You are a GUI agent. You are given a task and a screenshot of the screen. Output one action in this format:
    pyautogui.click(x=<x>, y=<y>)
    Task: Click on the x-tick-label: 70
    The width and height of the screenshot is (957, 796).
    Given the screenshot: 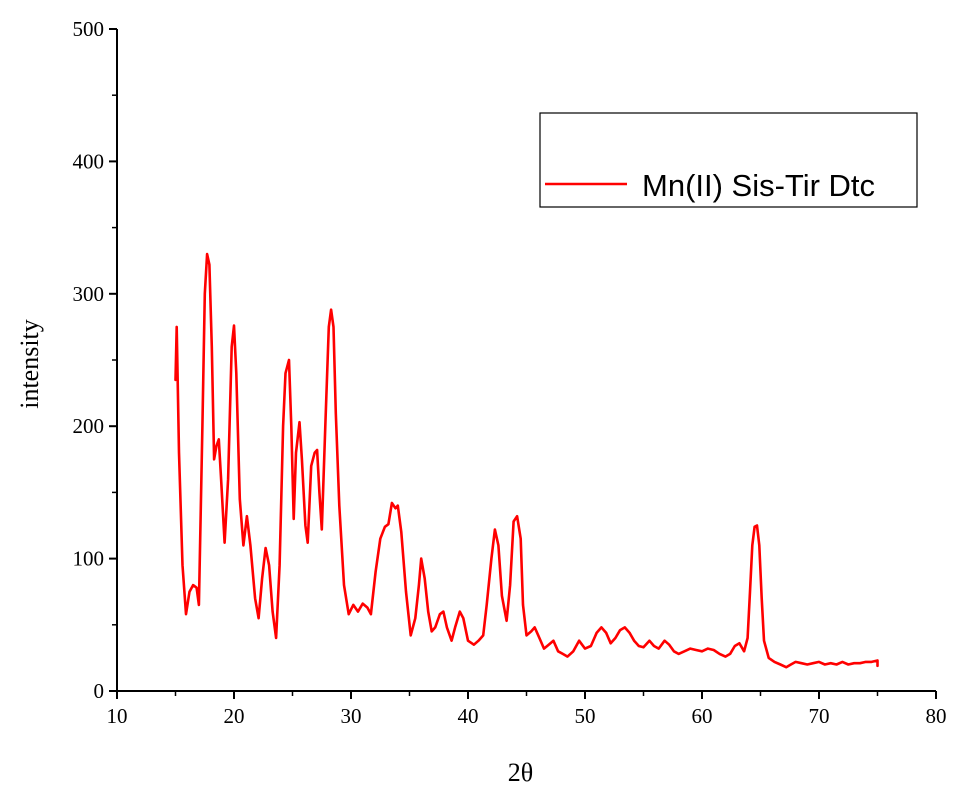 What is the action you would take?
    pyautogui.click(x=819, y=716)
    